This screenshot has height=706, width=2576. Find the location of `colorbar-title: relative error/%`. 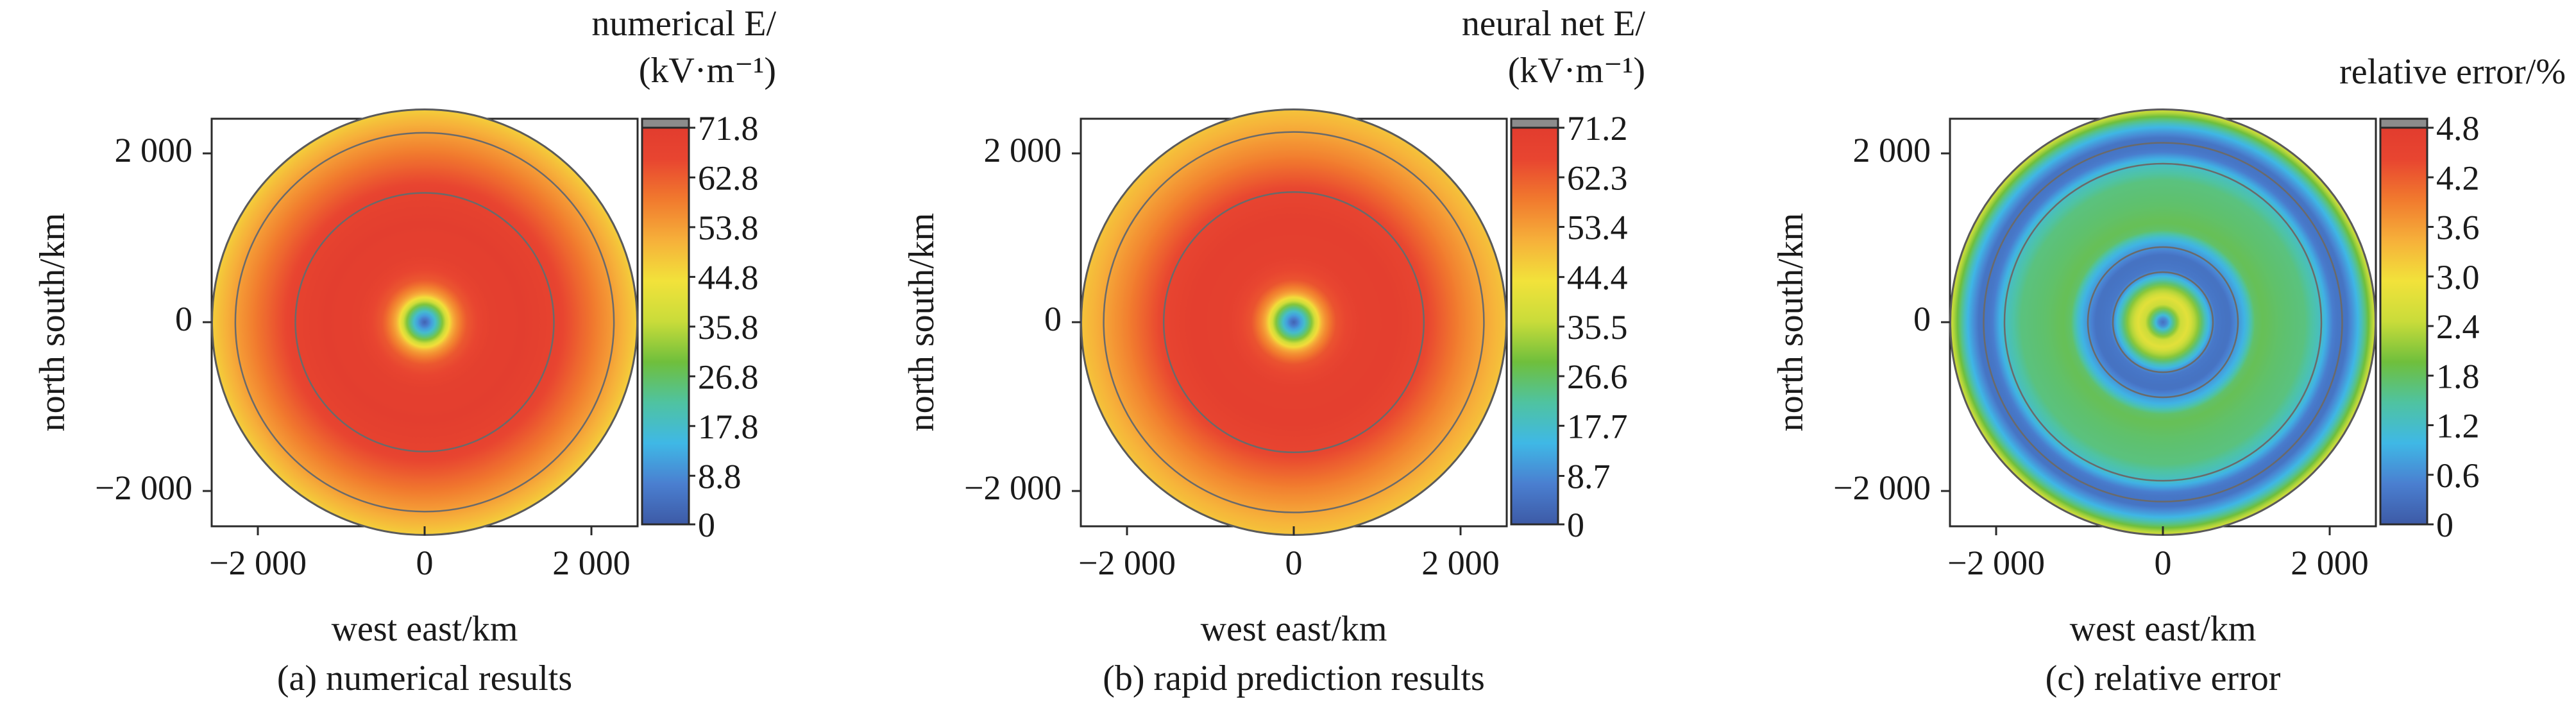

colorbar-title: relative error/% is located at coordinates (2452, 72).